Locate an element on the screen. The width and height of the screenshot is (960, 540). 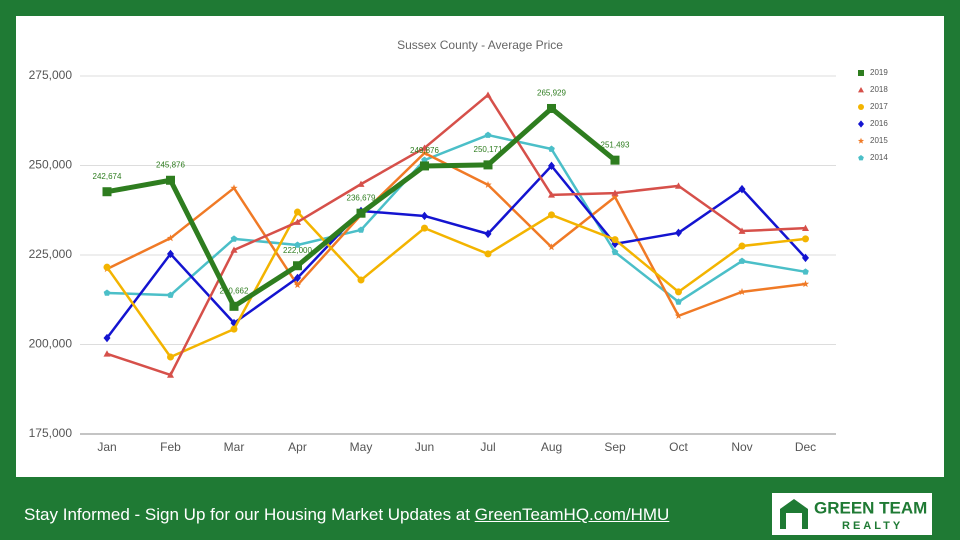
logo-house is located at coordinates (794, 514).